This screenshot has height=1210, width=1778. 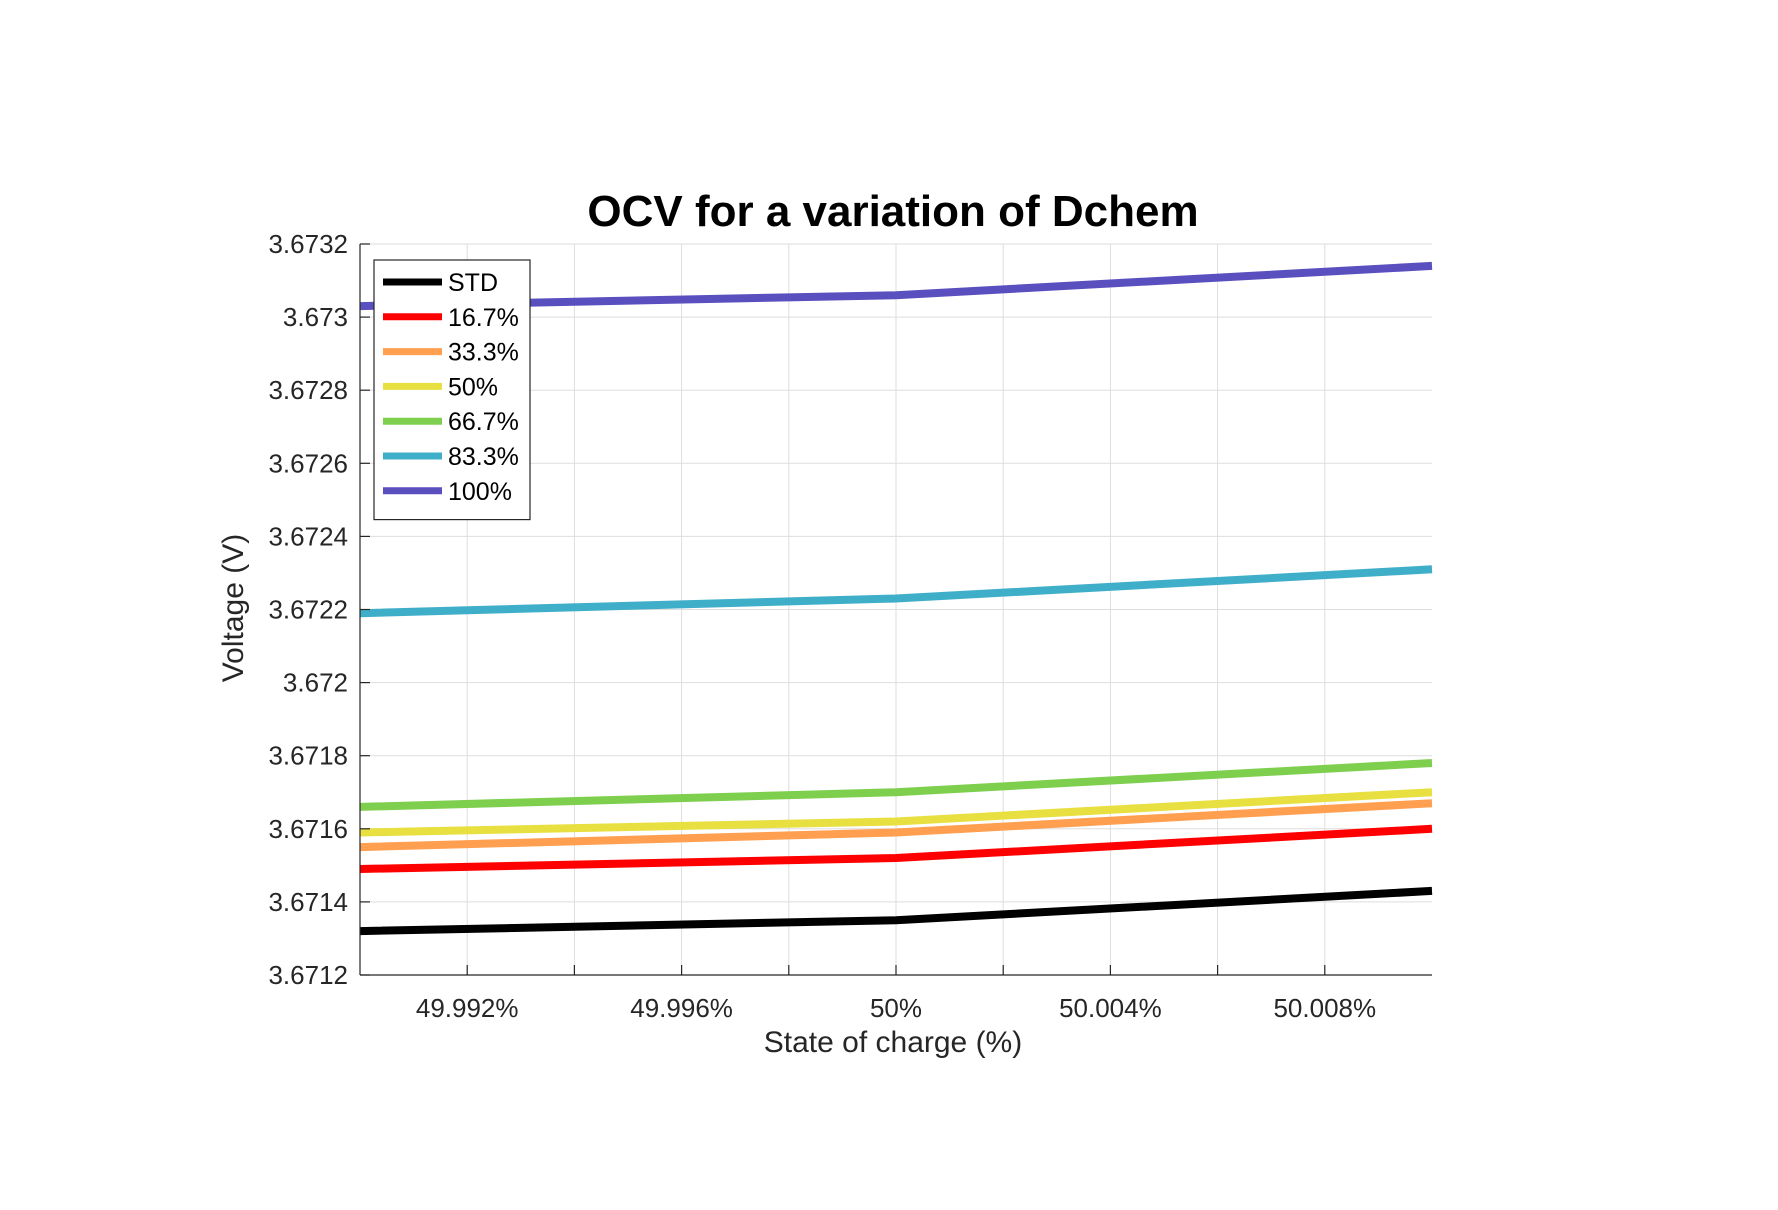 I want to click on legend-label: 100%, so click(x=480, y=492).